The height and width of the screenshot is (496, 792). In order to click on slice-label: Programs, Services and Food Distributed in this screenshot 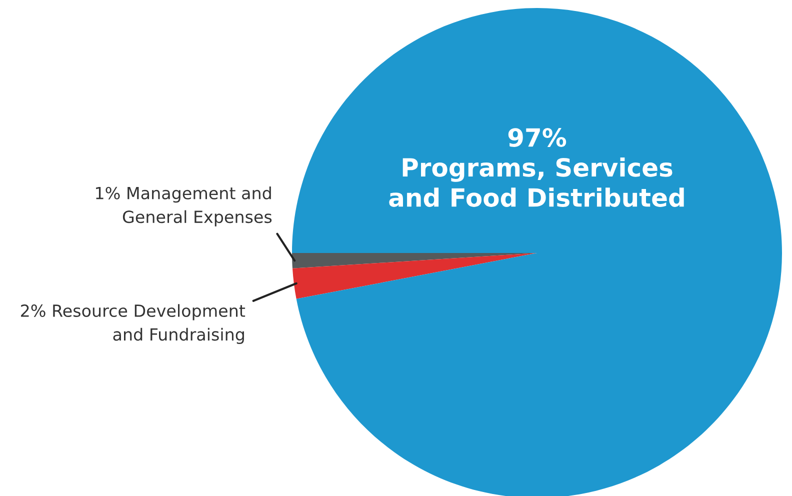, I will do `click(536, 182)`.